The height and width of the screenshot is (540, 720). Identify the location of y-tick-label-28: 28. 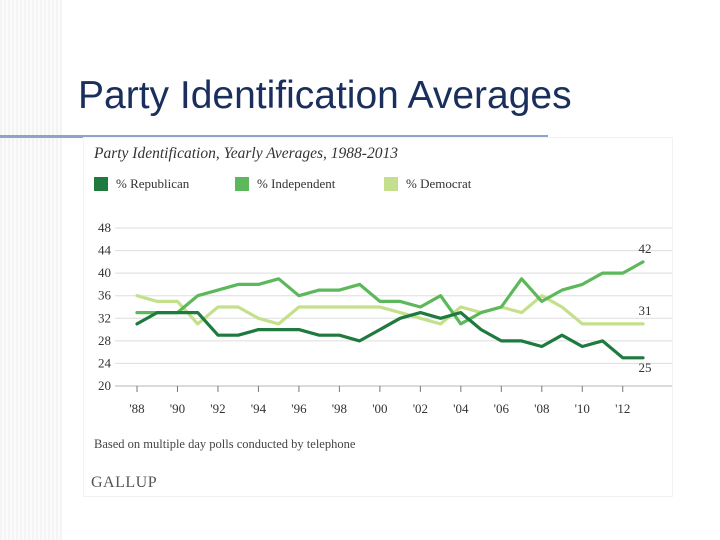
(104, 340).